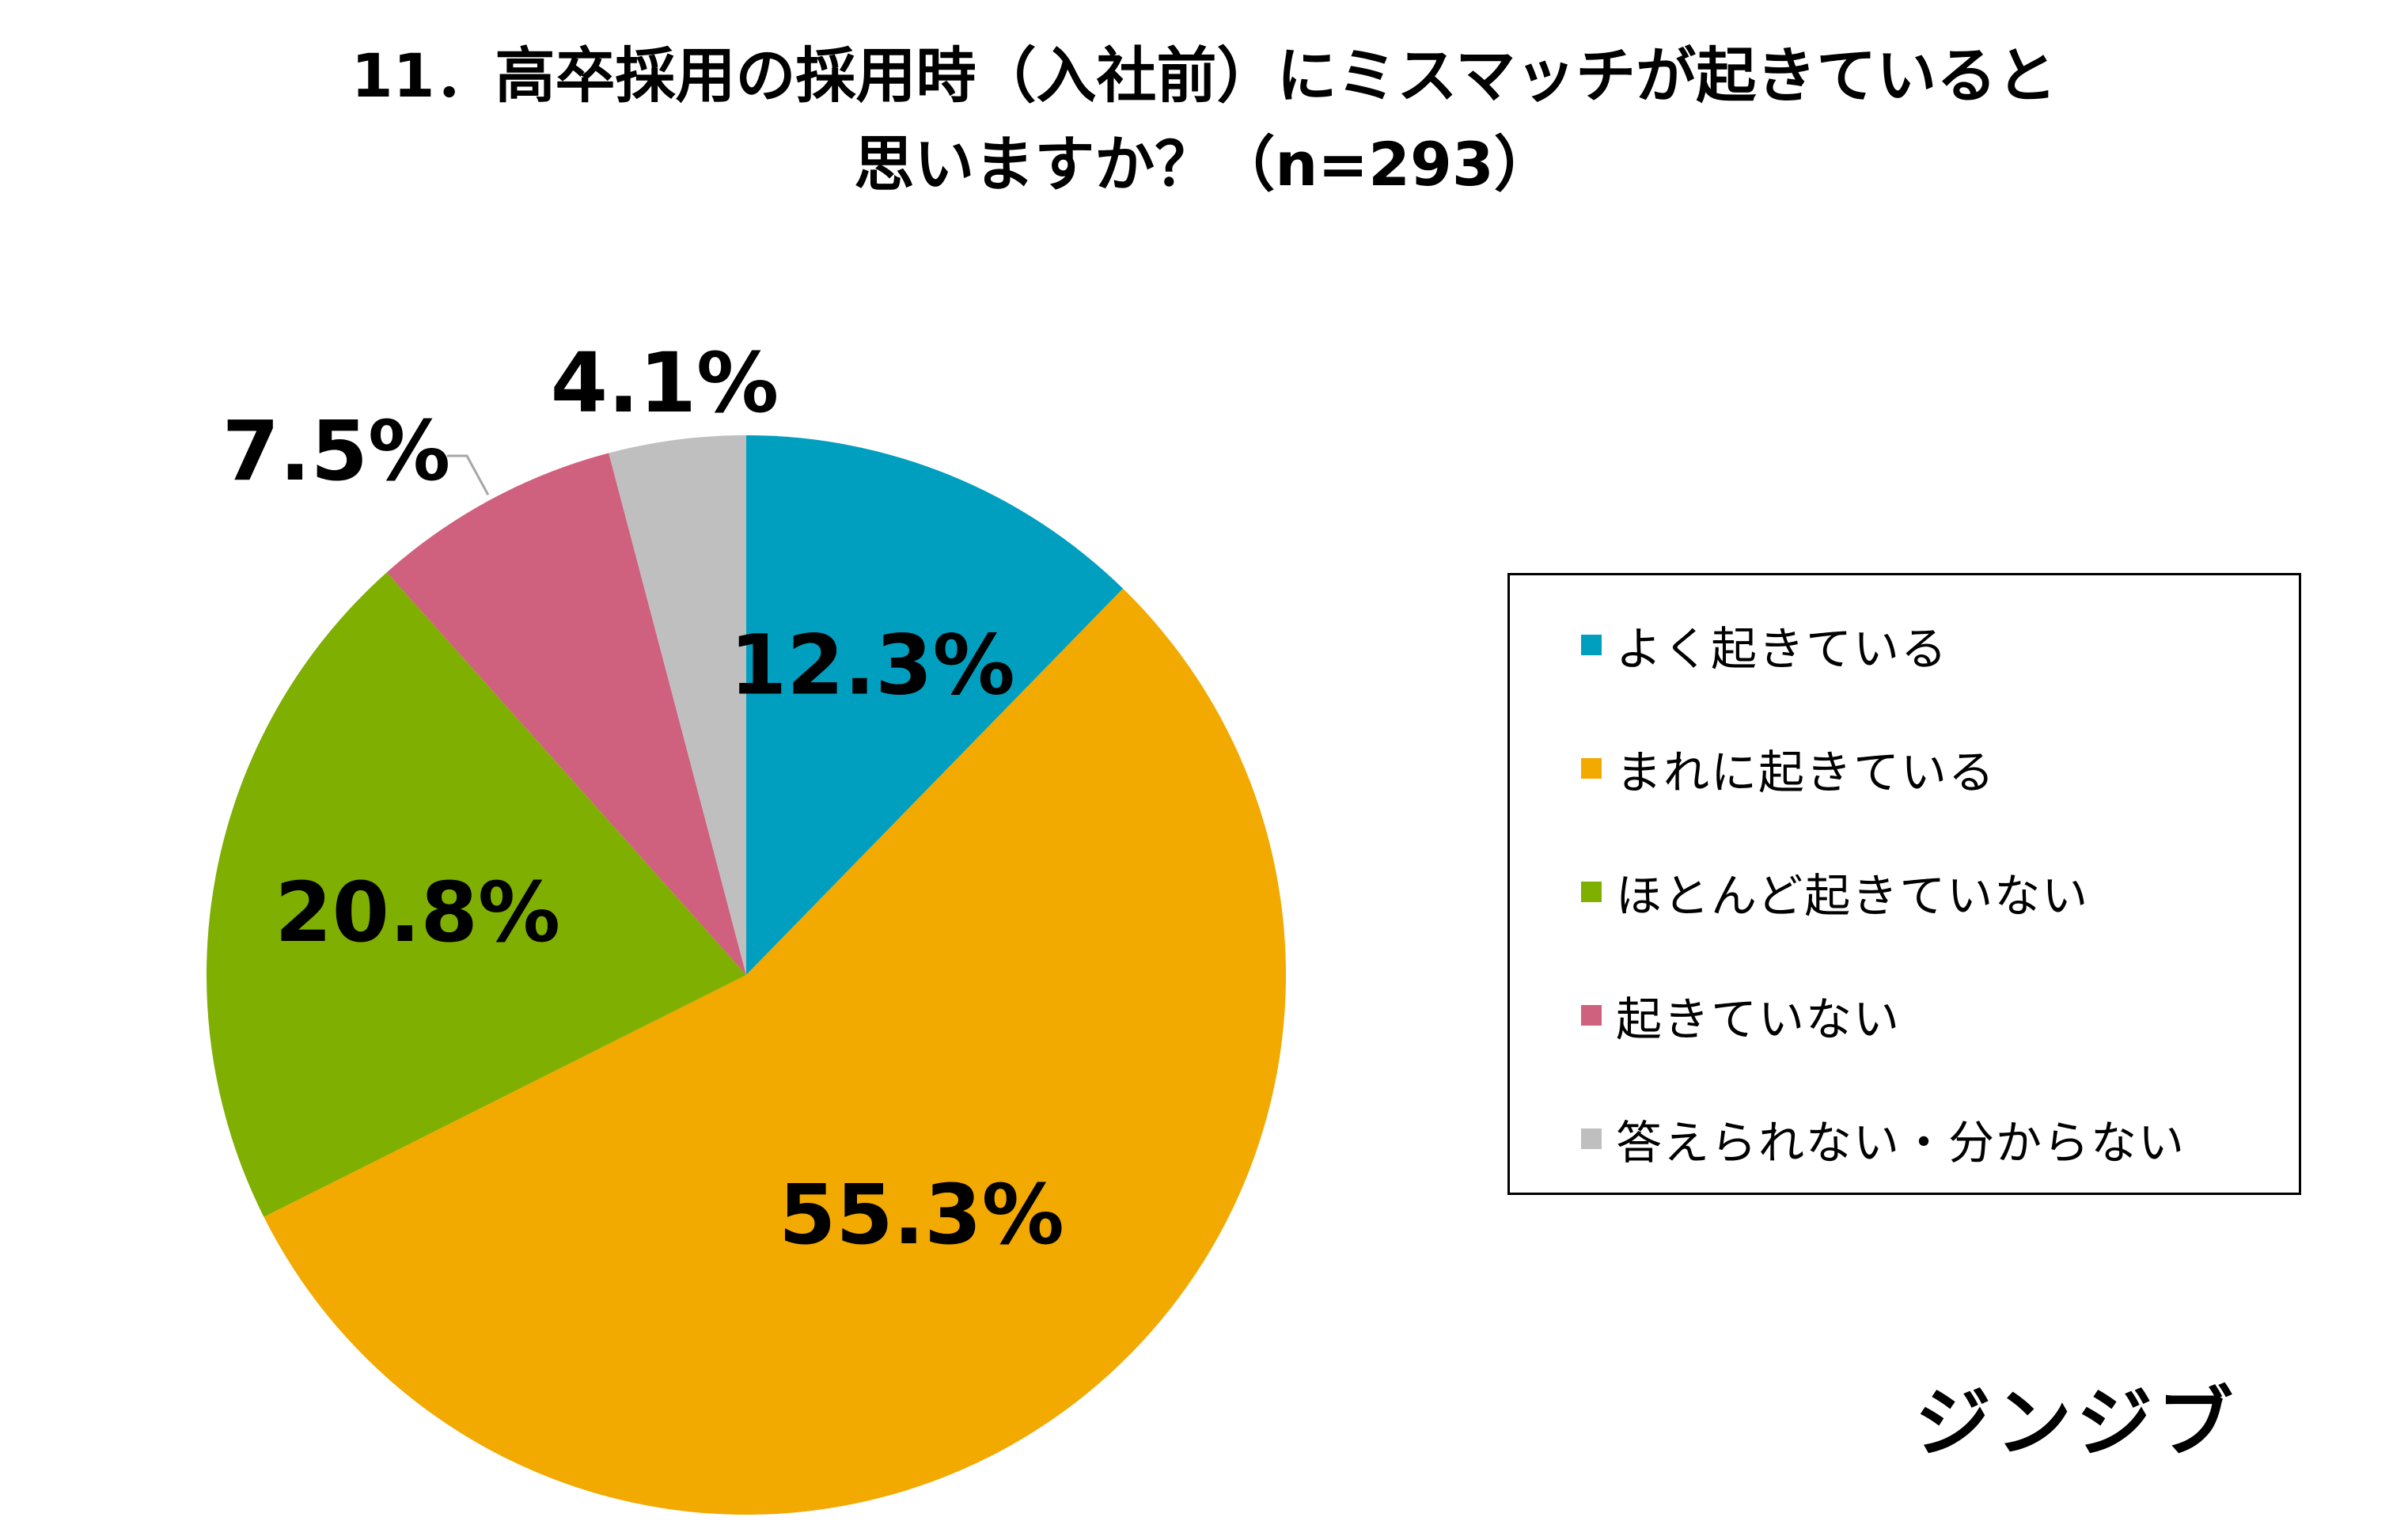  What do you see at coordinates (1853, 896) in the screenshot?
I see `legend-label: ほとんど起きていない` at bounding box center [1853, 896].